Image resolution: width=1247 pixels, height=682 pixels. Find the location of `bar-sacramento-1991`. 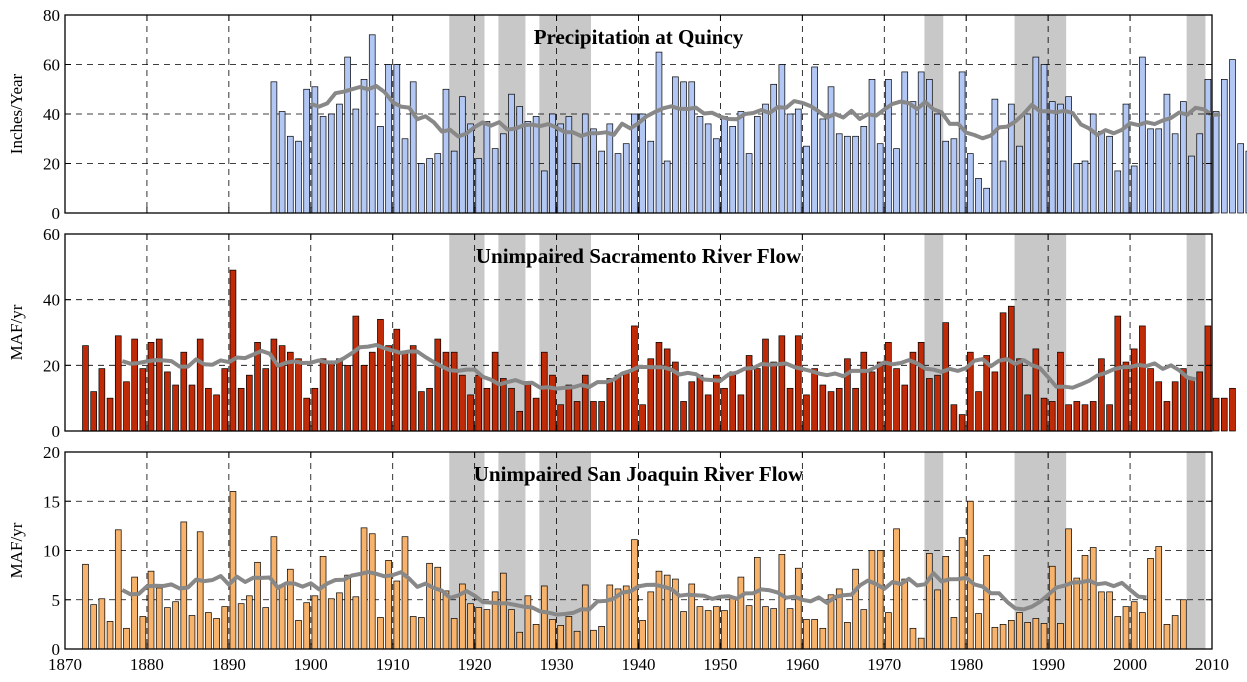

bar-sacramento-1991 is located at coordinates (1060, 391).